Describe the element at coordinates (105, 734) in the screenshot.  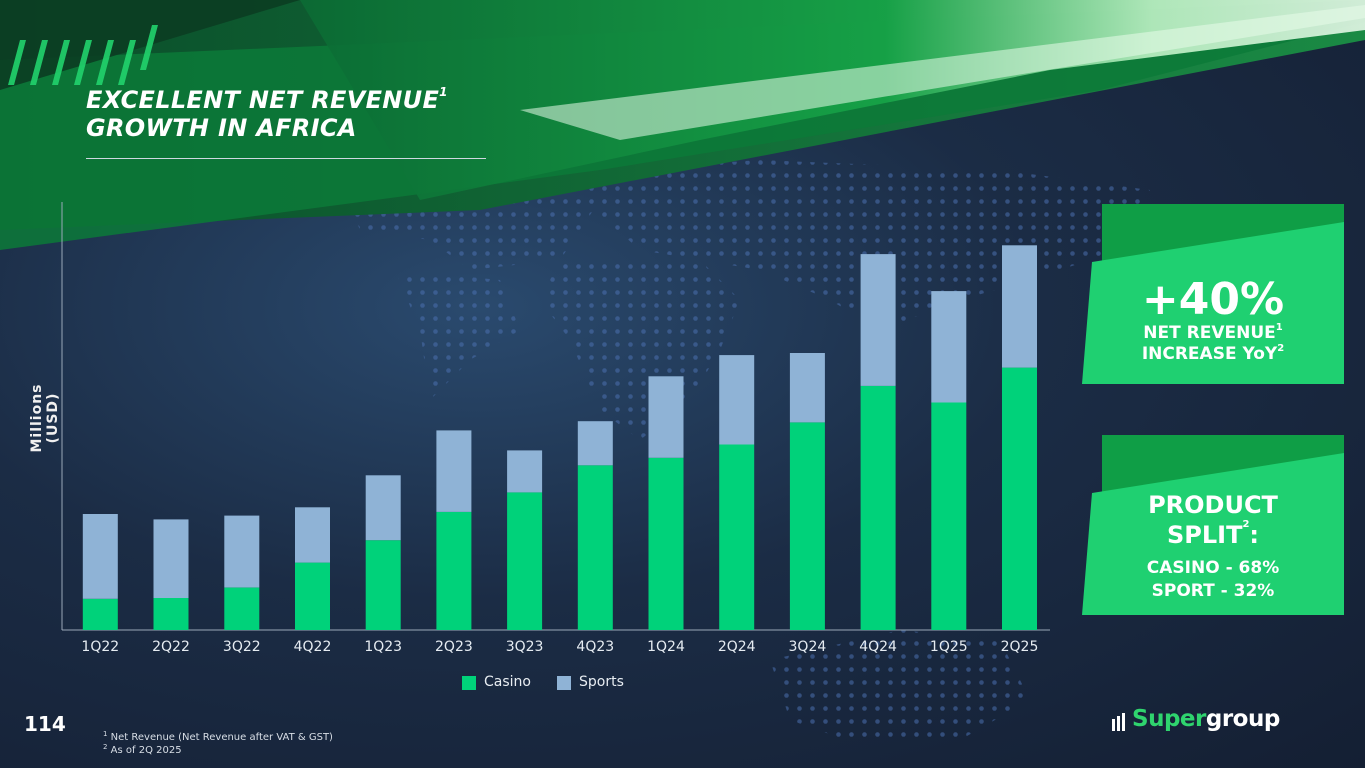
I see `footnote-1-num: 1` at that location.